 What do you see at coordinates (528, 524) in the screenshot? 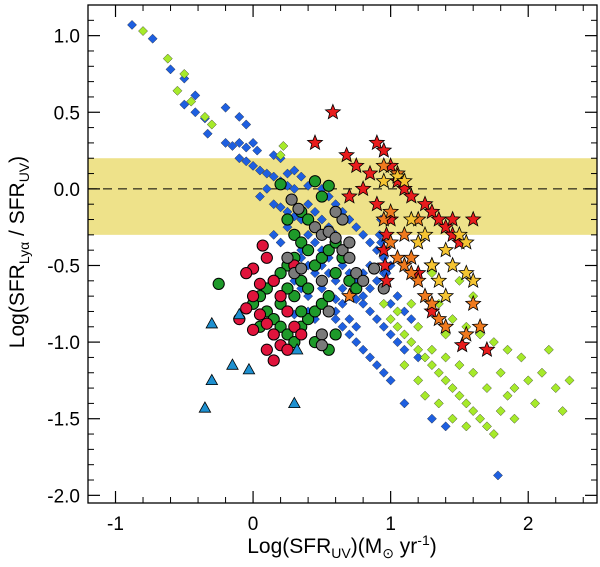
I see `x-tick-label: 2` at bounding box center [528, 524].